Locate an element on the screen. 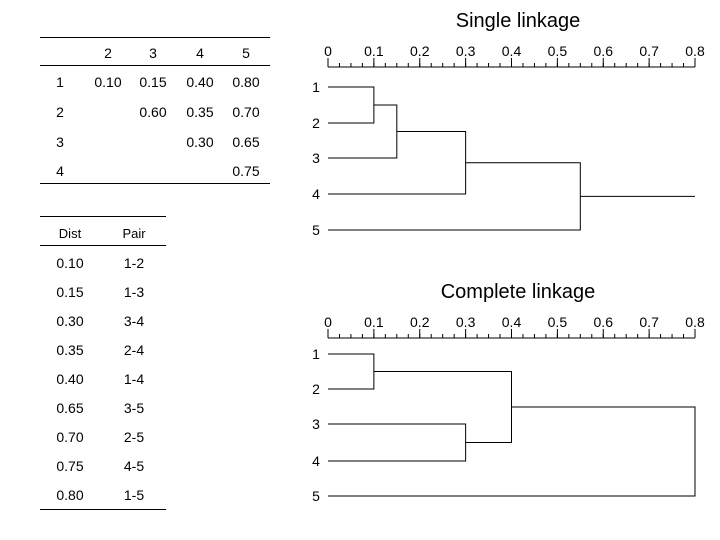 The height and width of the screenshot is (540, 720). pair-dist: 0.70 is located at coordinates (70, 437).